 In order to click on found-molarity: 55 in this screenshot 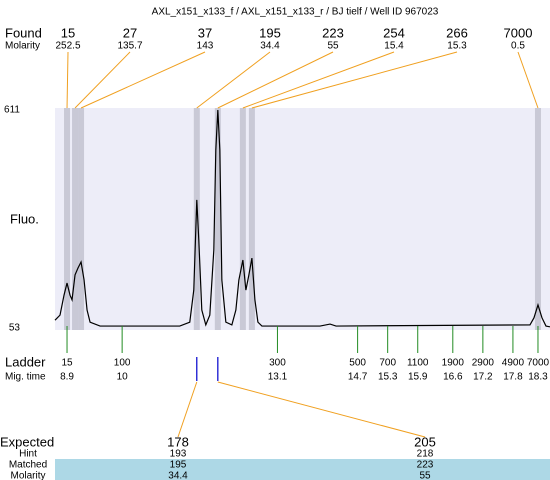, I will do `click(333, 46)`.